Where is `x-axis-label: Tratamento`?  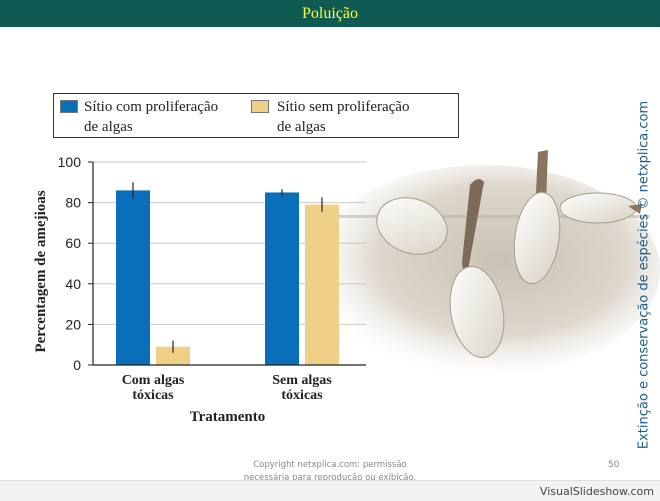
x-axis-label: Tratamento is located at coordinates (228, 417).